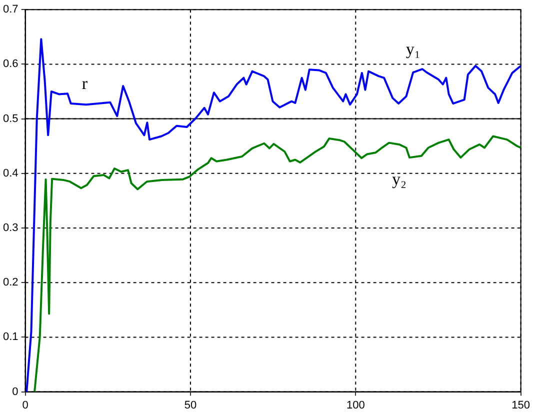 The width and height of the screenshot is (533, 415). Describe the element at coordinates (10, 118) in the screenshot. I see `y-tick-label: 0.5` at that location.